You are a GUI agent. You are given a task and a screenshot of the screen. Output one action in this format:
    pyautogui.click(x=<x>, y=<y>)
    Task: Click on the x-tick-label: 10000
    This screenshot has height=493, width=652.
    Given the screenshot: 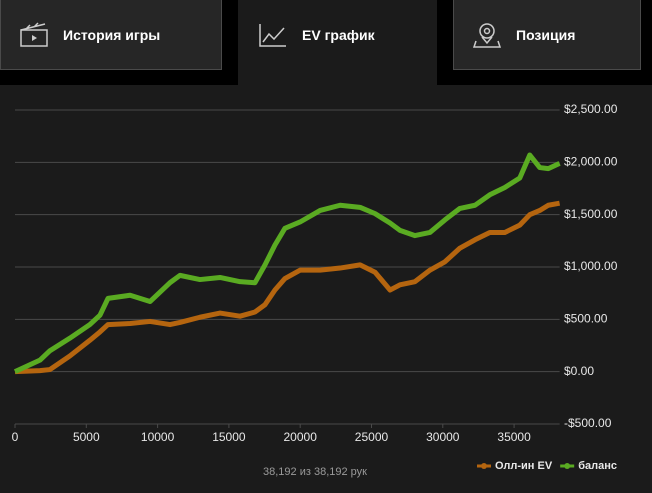 What is the action you would take?
    pyautogui.click(x=158, y=437)
    